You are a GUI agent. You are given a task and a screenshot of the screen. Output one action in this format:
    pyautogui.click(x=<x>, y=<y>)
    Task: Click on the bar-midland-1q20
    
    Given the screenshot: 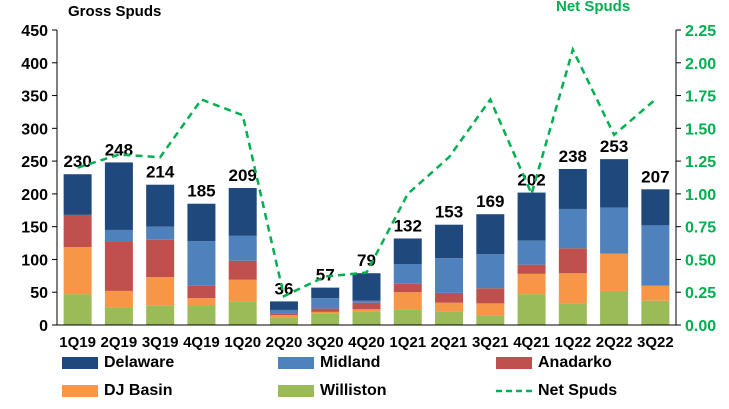 What is the action you would take?
    pyautogui.click(x=242, y=248)
    